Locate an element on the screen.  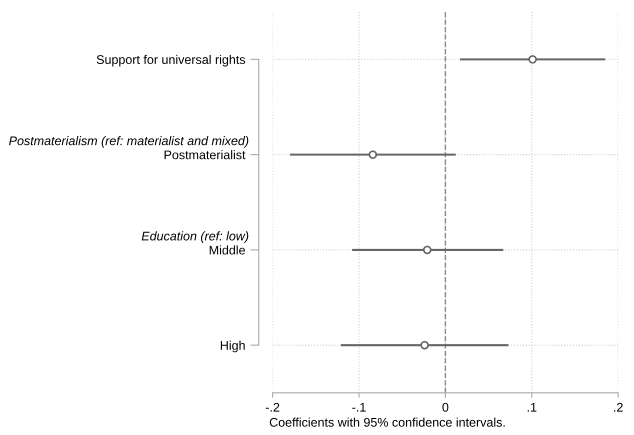
y-tick-label: High is located at coordinates (232, 346).